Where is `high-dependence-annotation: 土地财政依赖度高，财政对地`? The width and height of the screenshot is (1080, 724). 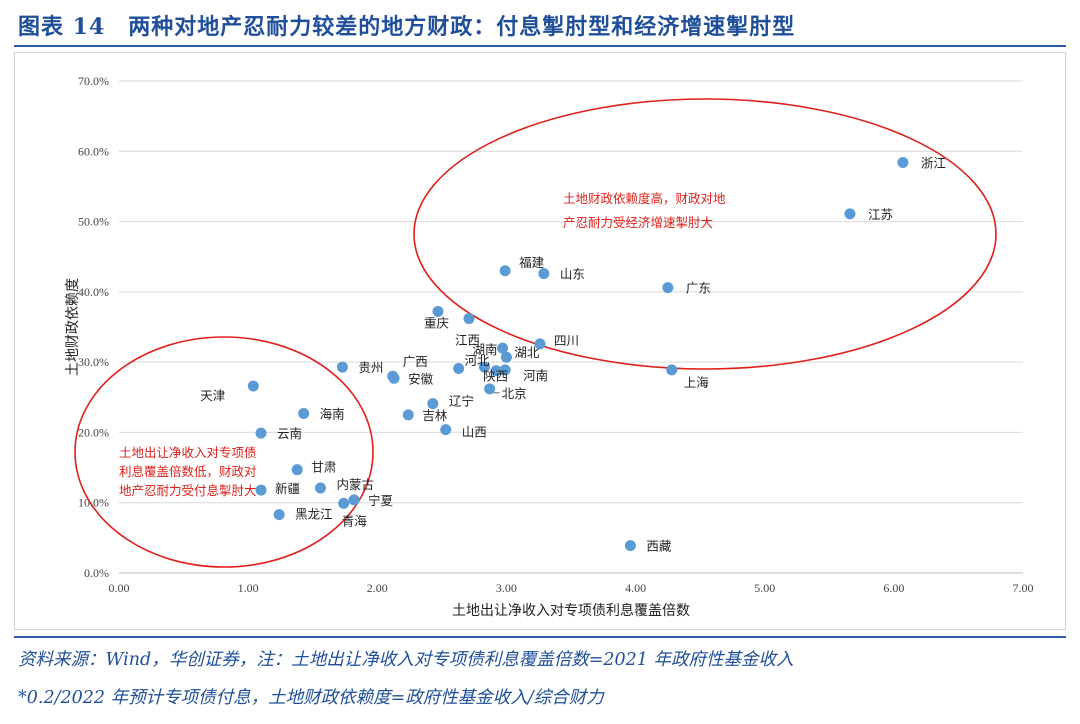 high-dependence-annotation: 土地财政依赖度高，财政对地 is located at coordinates (644, 198).